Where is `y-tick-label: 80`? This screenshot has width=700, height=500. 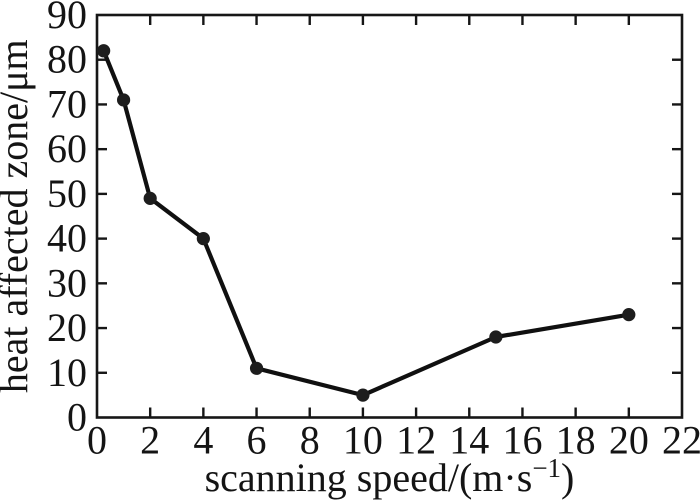
y-tick-label: 80 is located at coordinates (67, 59).